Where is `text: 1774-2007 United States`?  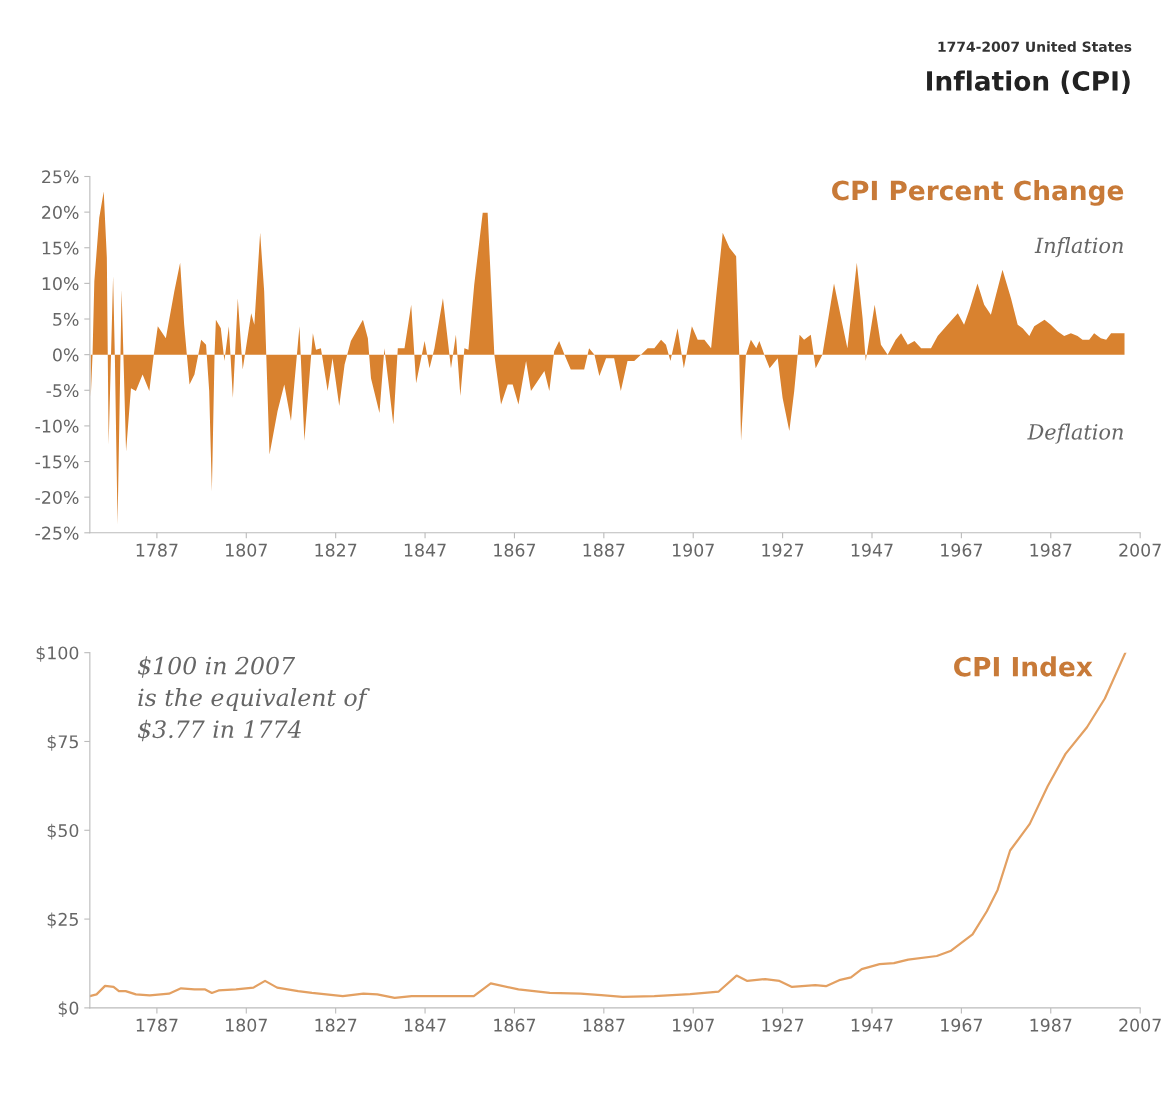
text: 1774-2007 United States is located at coordinates (1035, 46).